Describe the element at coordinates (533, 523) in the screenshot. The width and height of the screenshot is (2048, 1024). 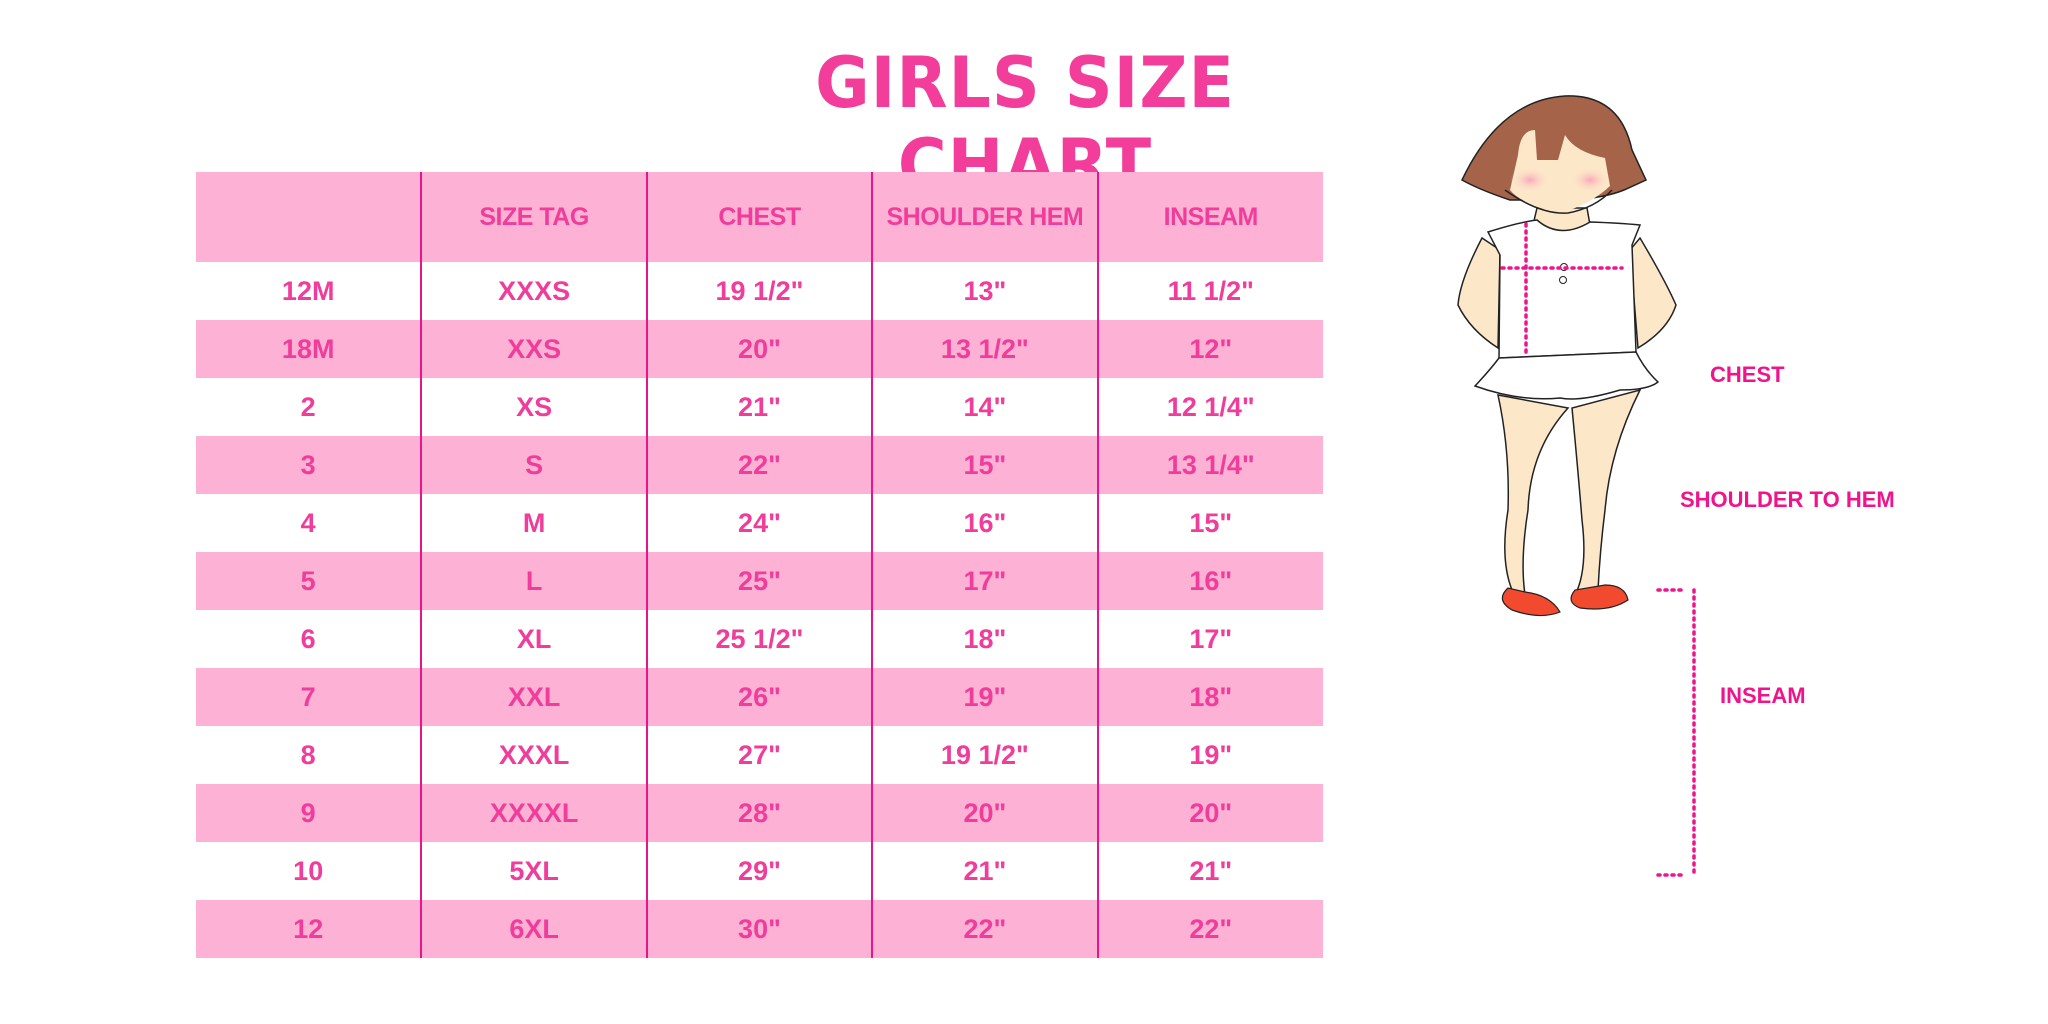
I see `table-cell: M` at that location.